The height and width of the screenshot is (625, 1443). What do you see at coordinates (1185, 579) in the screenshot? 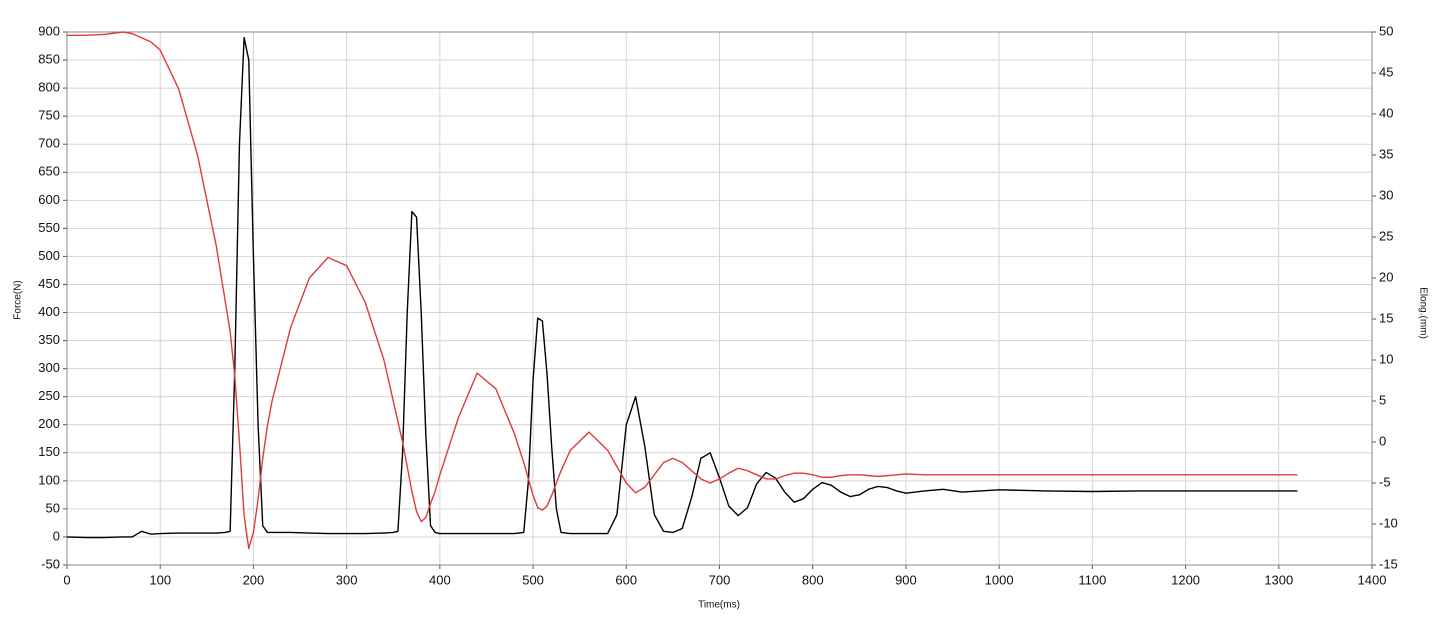
I see `x-tick-label: 1200` at bounding box center [1185, 579].